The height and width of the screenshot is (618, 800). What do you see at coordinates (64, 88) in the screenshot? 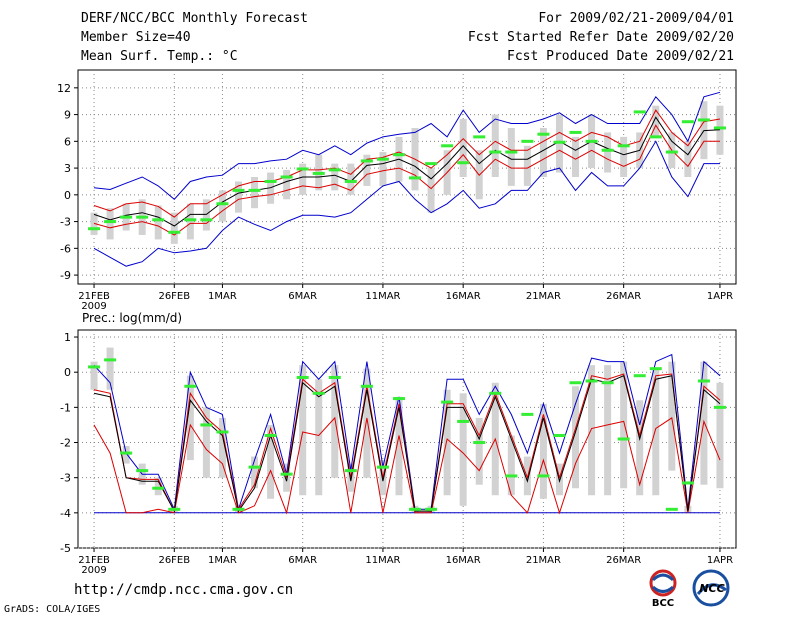
I see `y-tick-label: 12` at bounding box center [64, 88].